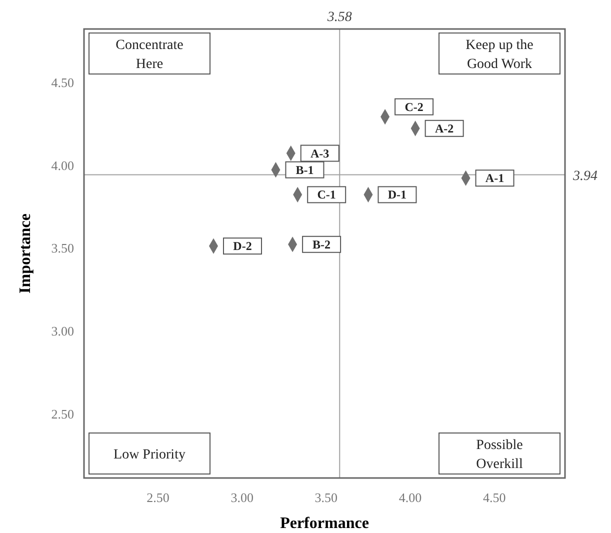  Describe the element at coordinates (62, 165) in the screenshot. I see `y-tick-label: 4.00` at that location.